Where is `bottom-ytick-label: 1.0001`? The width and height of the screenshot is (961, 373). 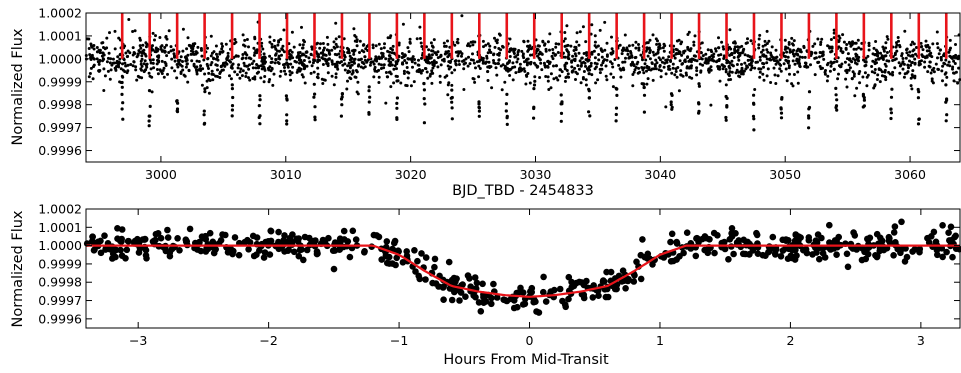 bottom-ytick-label: 1.0001 is located at coordinates (60, 227).